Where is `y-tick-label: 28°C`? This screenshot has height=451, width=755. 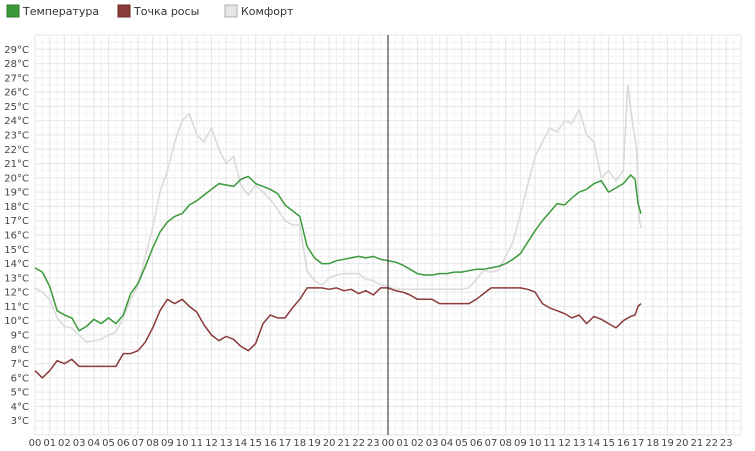 y-tick-label: 28°C is located at coordinates (16, 64).